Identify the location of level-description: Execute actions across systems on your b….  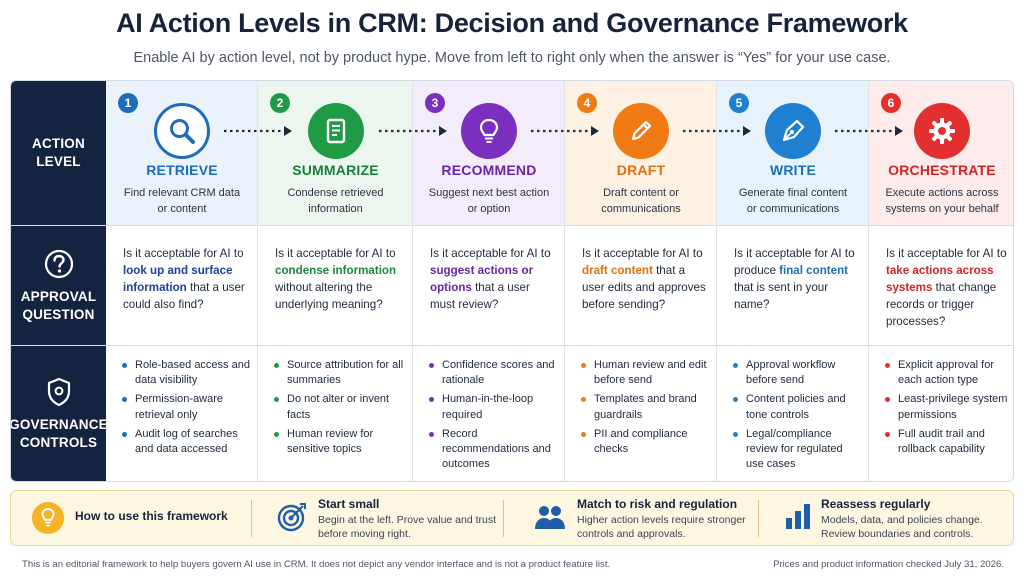
(942, 201).